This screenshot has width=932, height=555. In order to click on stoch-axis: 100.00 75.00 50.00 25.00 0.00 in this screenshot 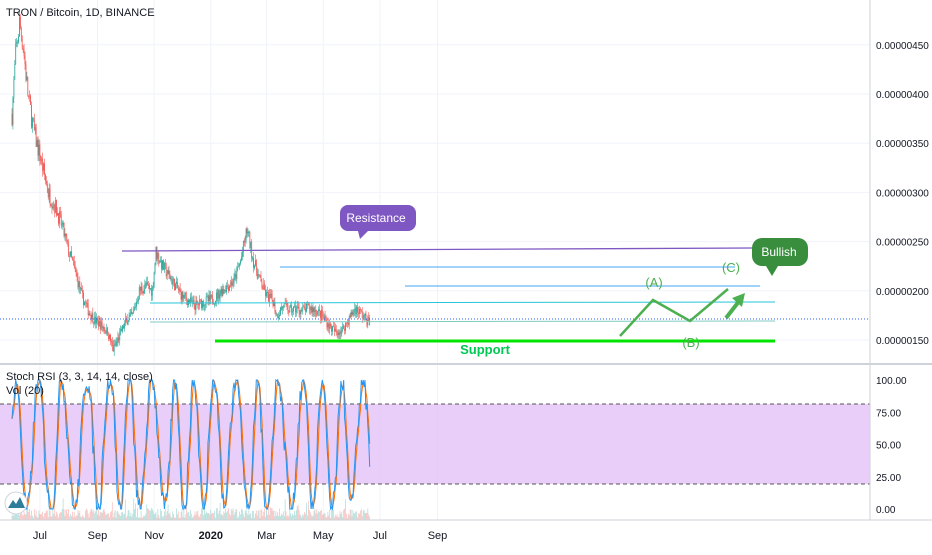, I will do `click(891, 446)`.